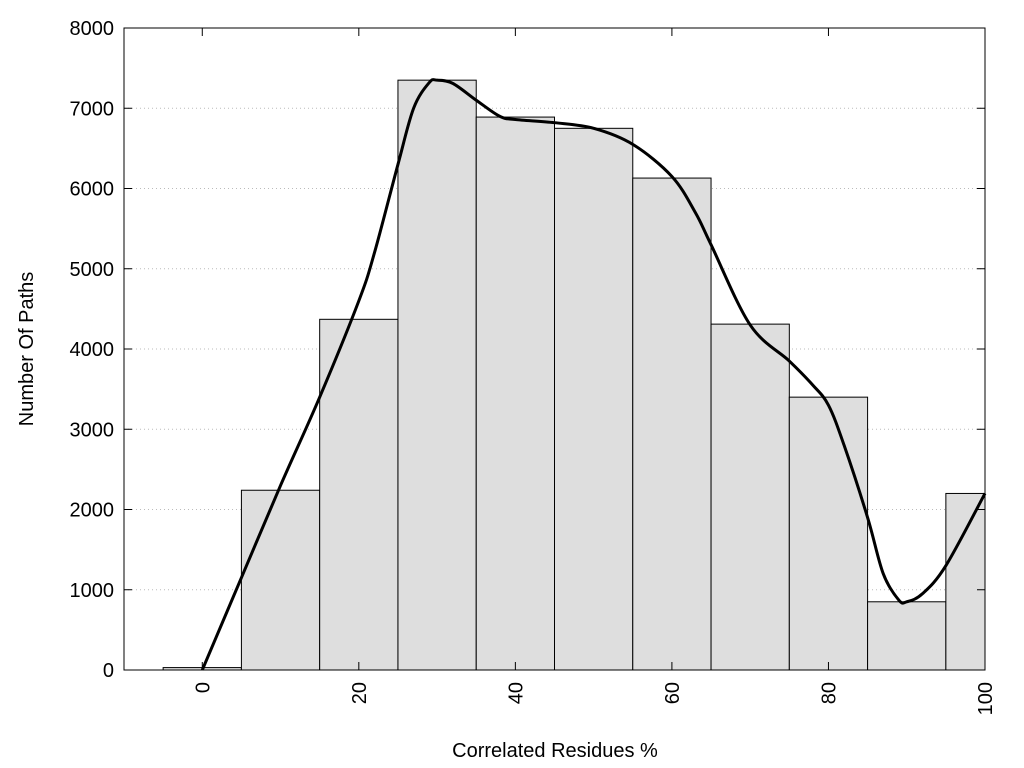 The width and height of the screenshot is (1024, 768). Describe the element at coordinates (203, 687) in the screenshot. I see `x-tick-label: 0` at that location.